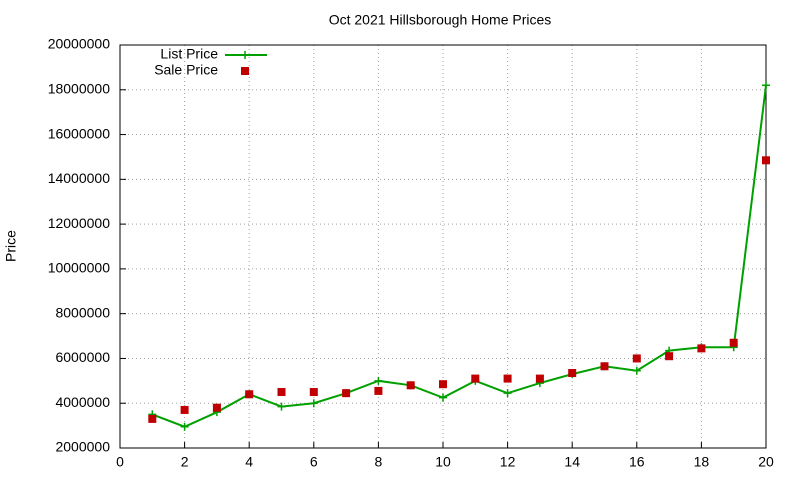 Image resolution: width=800 pixels, height=480 pixels. What do you see at coordinates (443, 462) in the screenshot?
I see `x-tick-label: 10` at bounding box center [443, 462].